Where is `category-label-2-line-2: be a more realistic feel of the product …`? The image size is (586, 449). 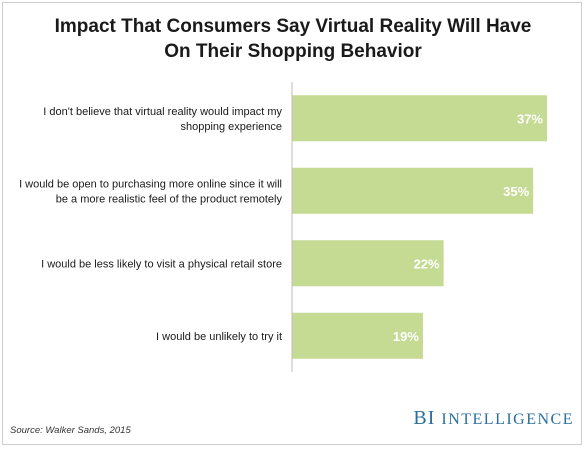
category-label-2-line-2: be a more realistic feel of the product … is located at coordinates (169, 199).